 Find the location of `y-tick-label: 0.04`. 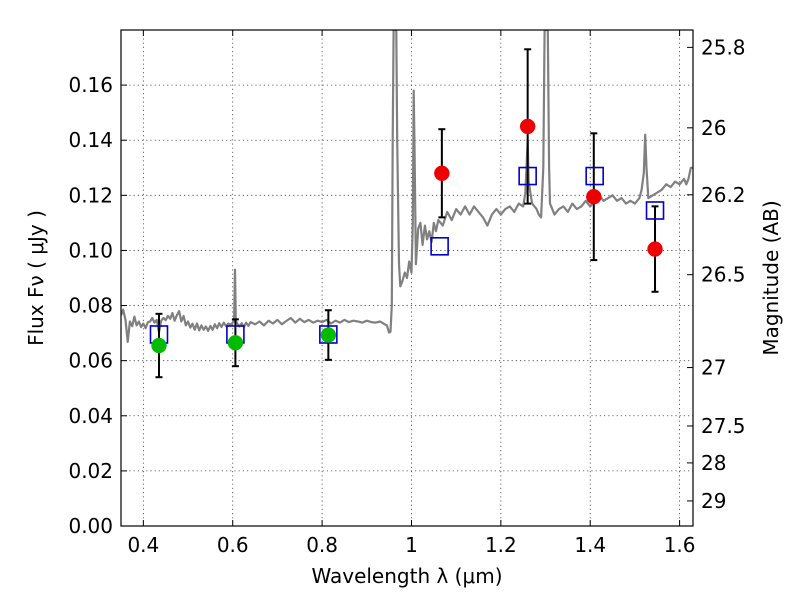

y-tick-label: 0.04 is located at coordinates (90, 416).